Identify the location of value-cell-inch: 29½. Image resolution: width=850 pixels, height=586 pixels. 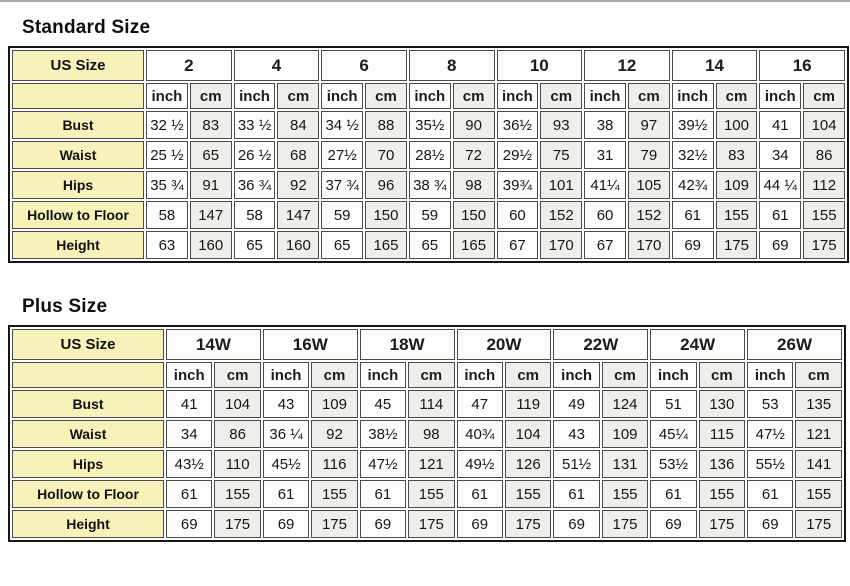
(517, 155).